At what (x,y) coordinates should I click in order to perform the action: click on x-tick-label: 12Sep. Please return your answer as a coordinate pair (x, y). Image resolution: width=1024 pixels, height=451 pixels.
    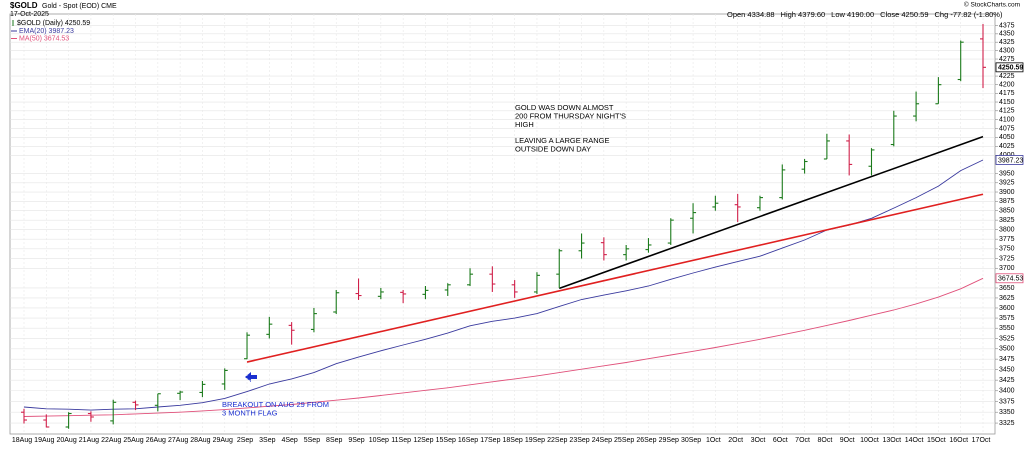
    Looking at the image, I should click on (423, 440).